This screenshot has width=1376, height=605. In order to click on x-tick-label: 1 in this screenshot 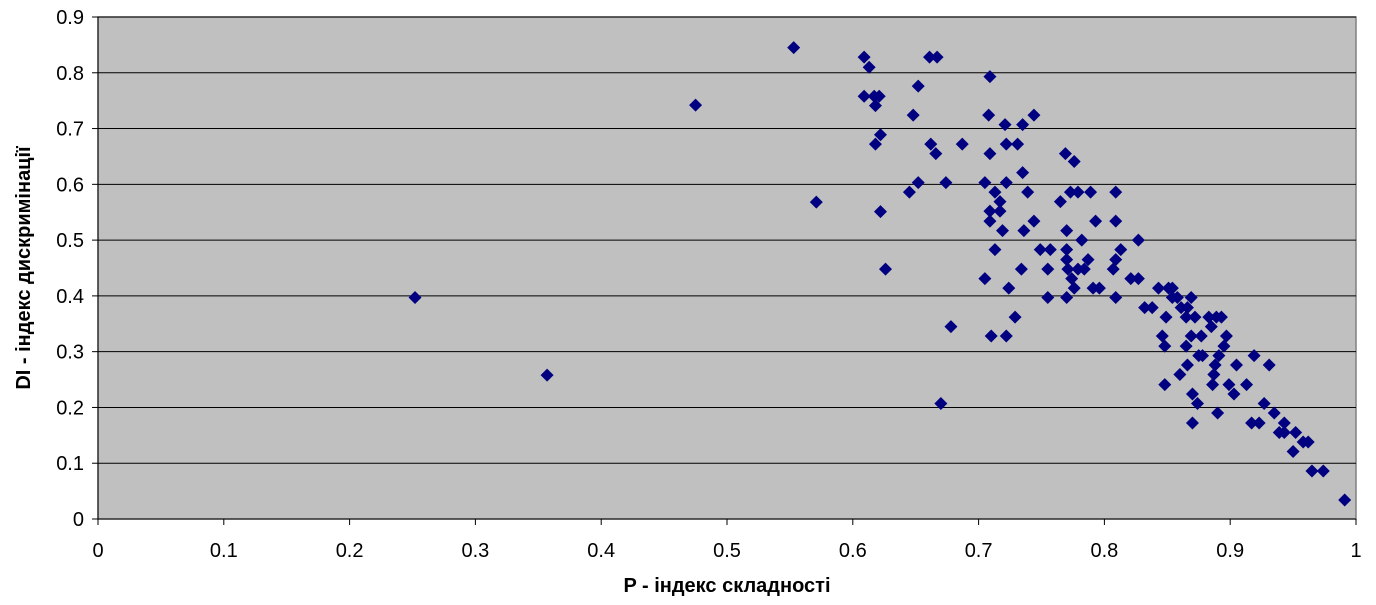, I will do `click(1355, 551)`.